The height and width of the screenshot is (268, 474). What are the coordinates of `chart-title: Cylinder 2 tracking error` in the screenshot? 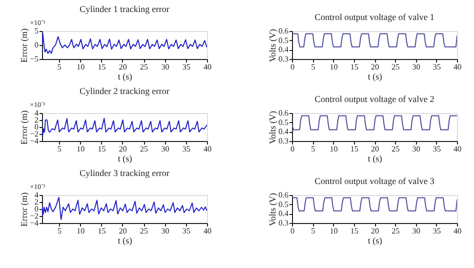 It's located at (125, 91).